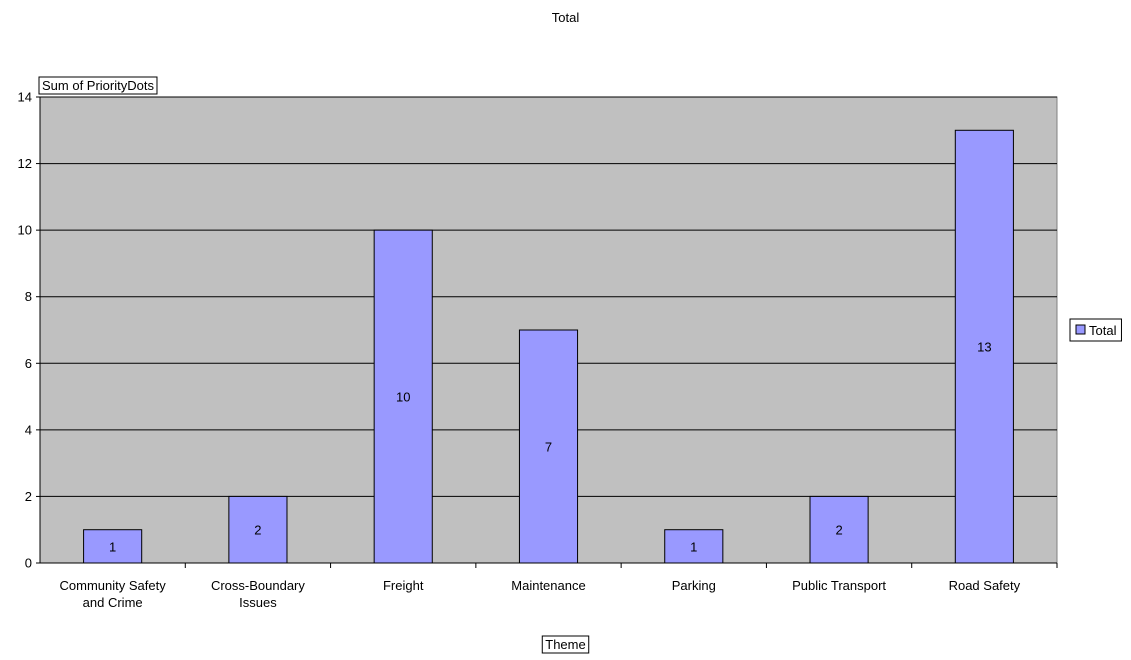  I want to click on x-category-label: Public Transport, so click(839, 585).